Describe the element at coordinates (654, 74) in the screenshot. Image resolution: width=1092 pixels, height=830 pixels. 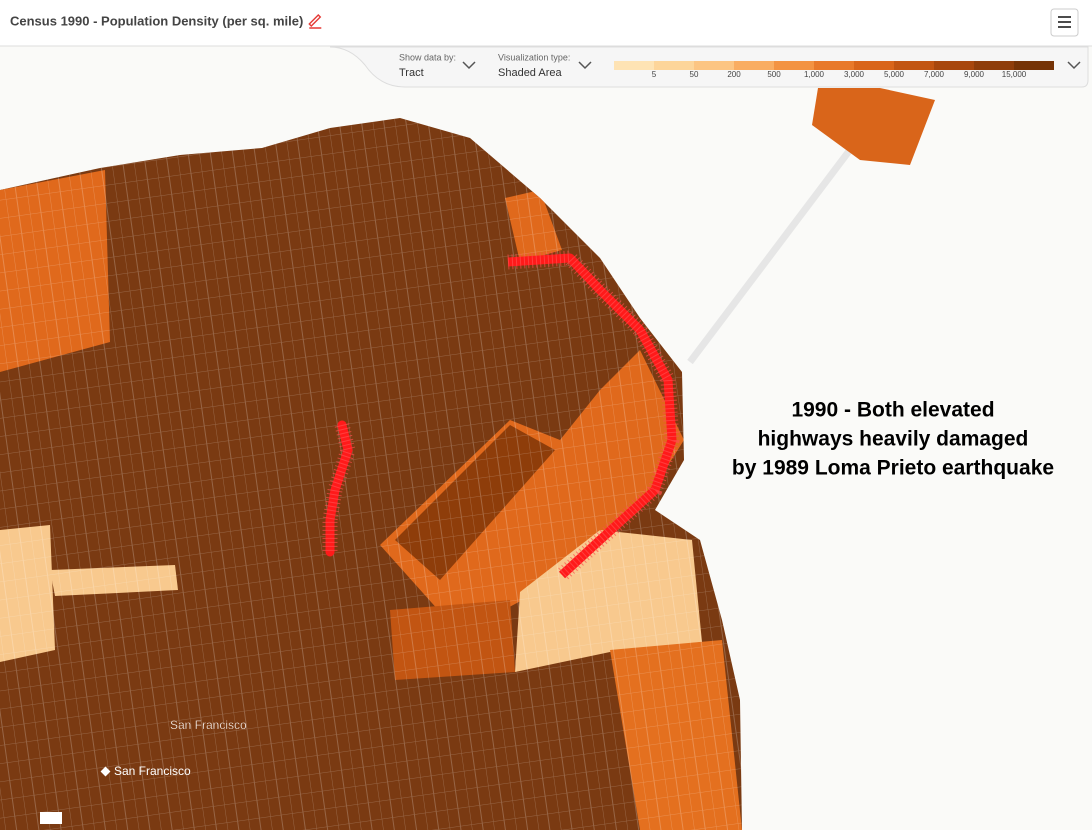
I see `legend-label: 5` at that location.